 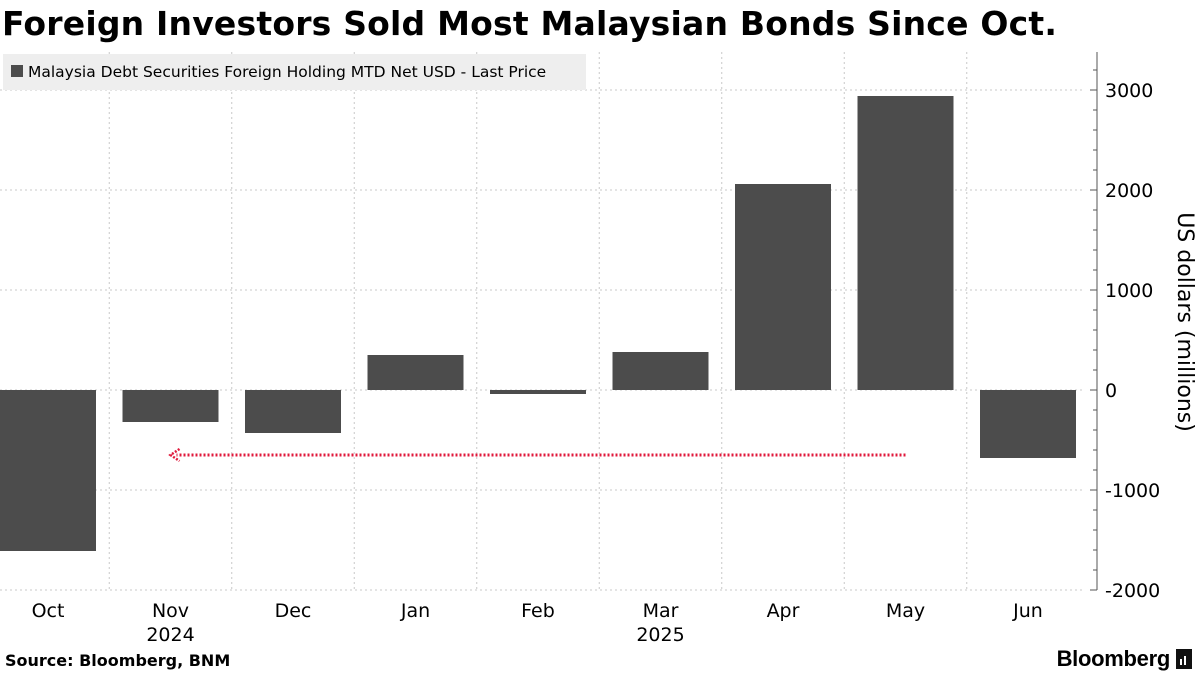 I want to click on x-year-label: 2024, so click(x=170, y=635).